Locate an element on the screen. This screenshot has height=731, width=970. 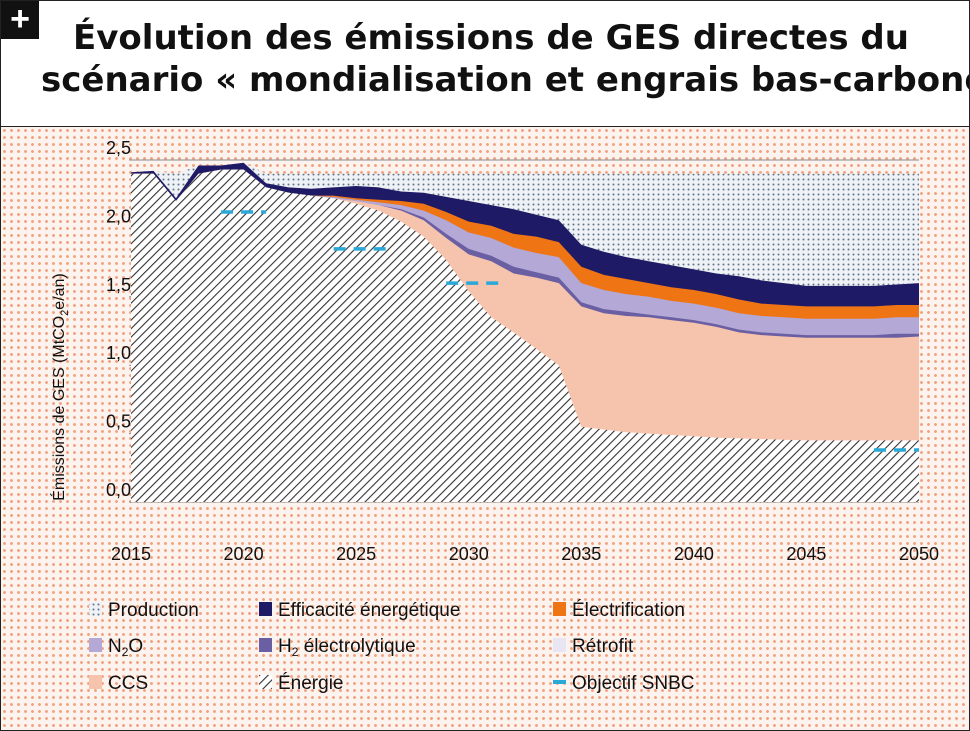
legend-item: CCS is located at coordinates (118, 683).